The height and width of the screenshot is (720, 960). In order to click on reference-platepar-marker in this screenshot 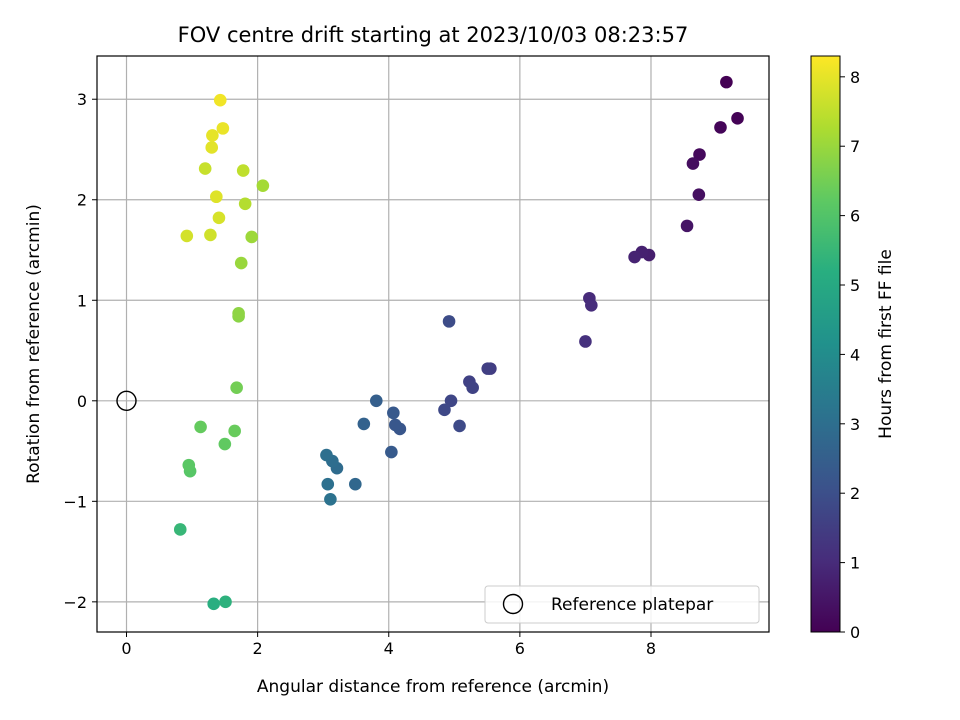, I will do `click(126, 400)`.